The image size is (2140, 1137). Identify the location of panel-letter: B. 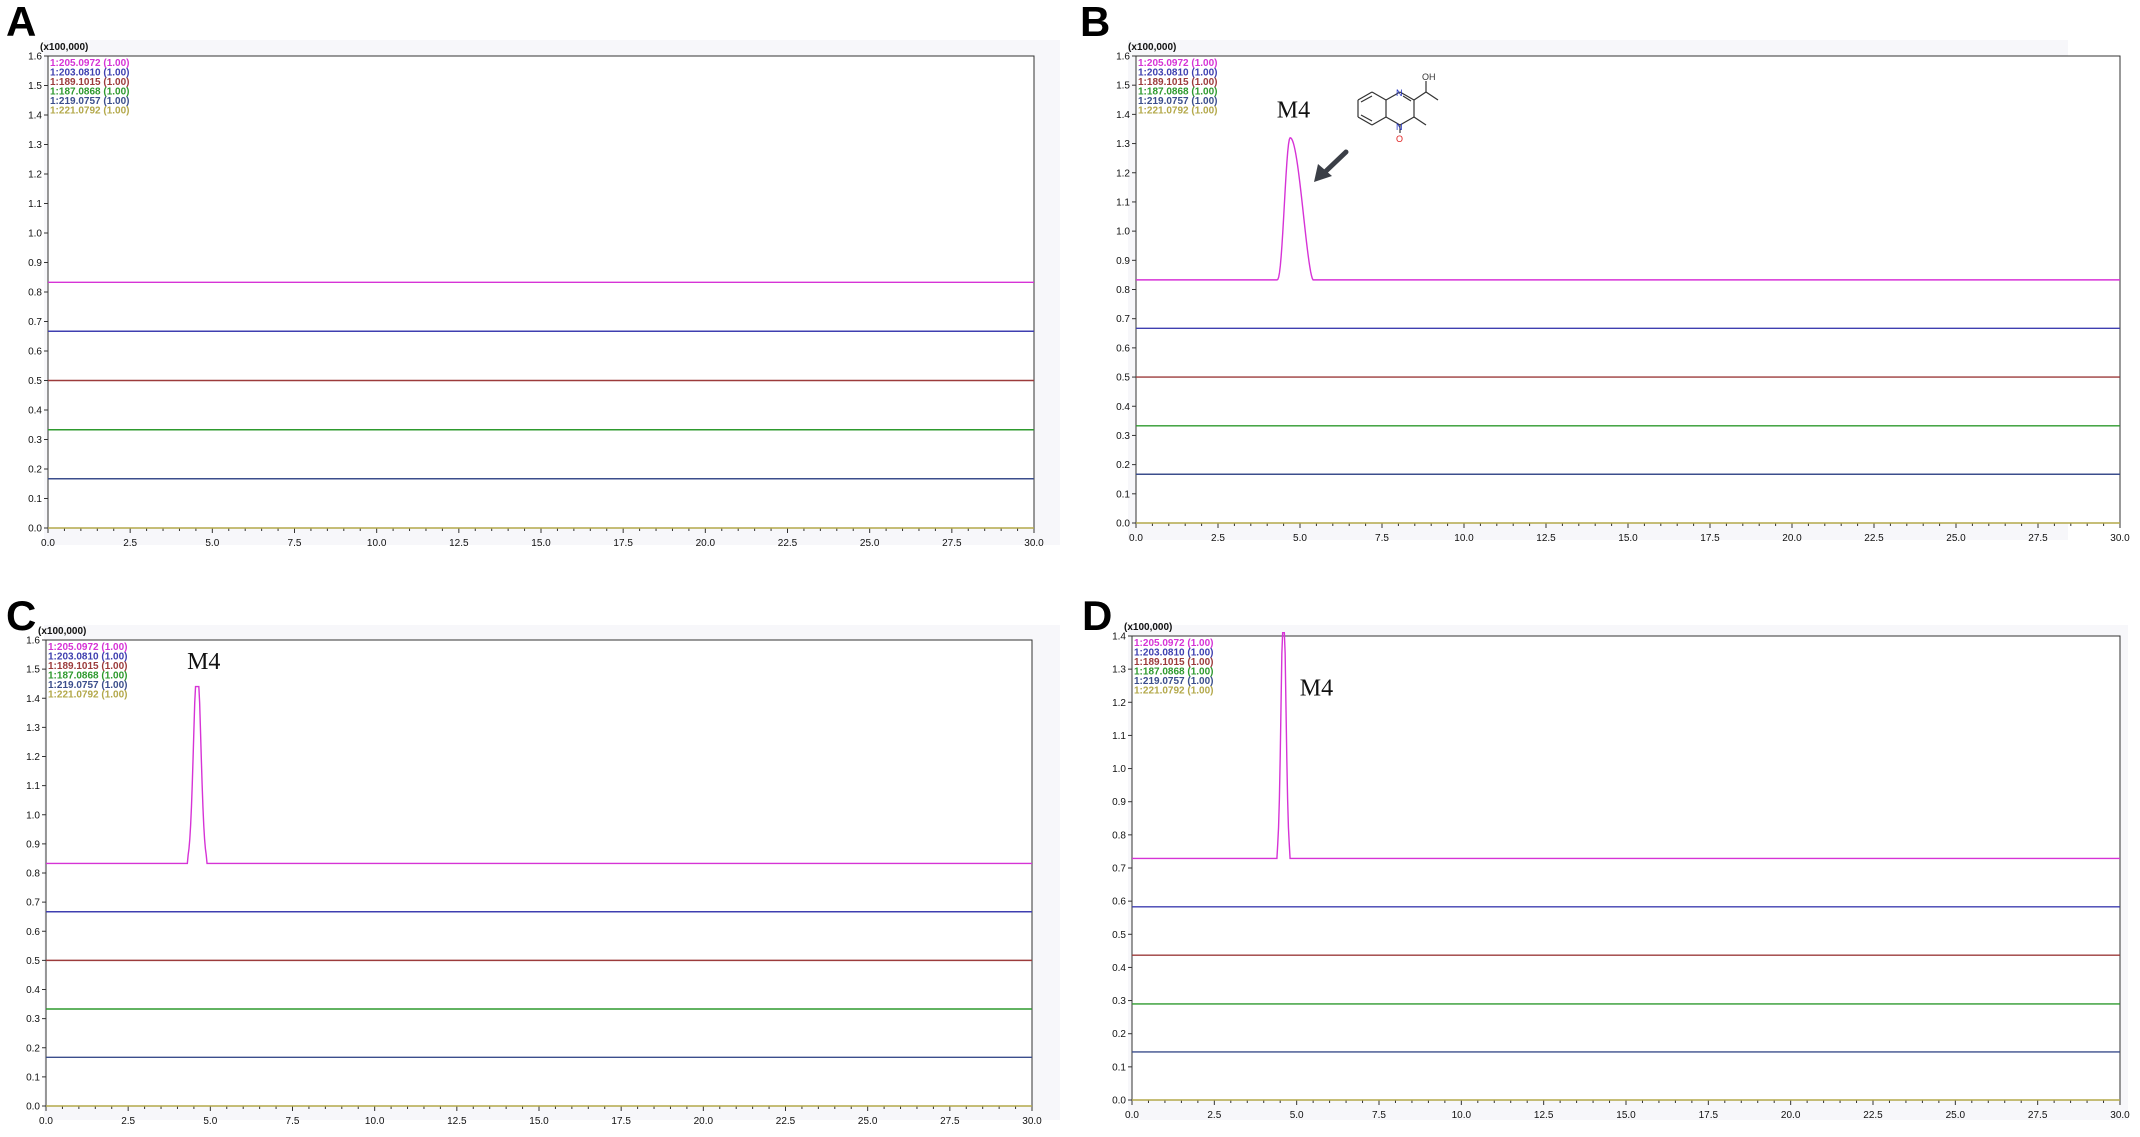
(1095, 22).